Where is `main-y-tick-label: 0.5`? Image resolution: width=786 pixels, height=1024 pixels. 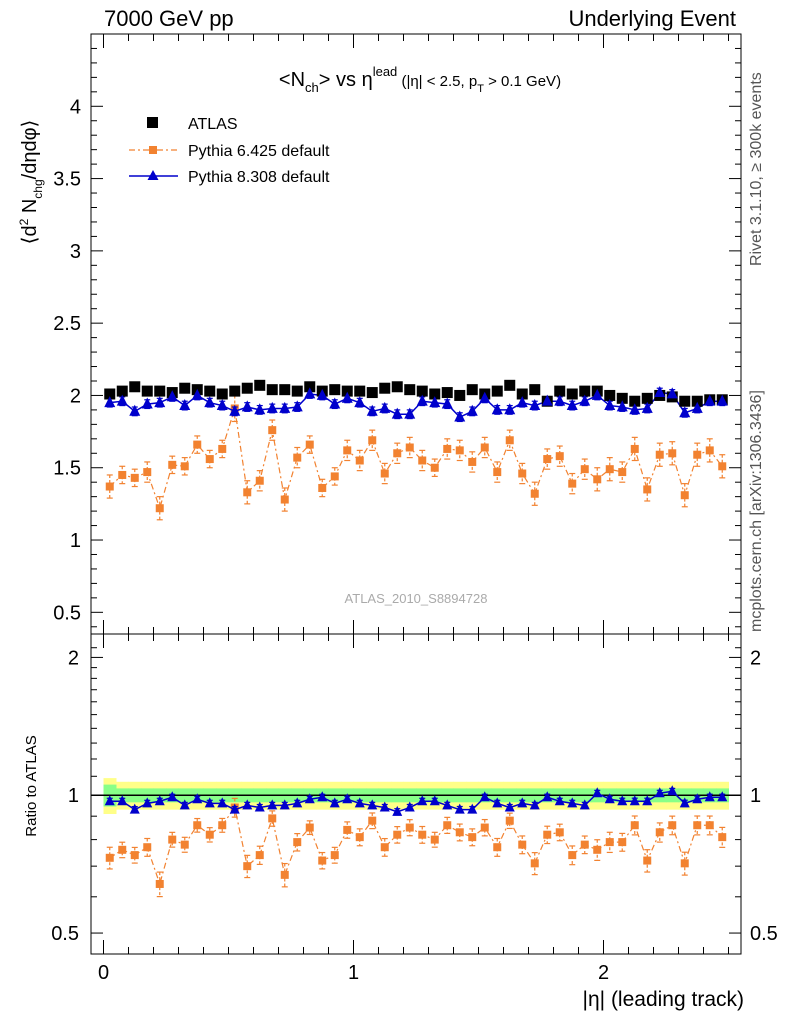 main-y-tick-label: 0.5 is located at coordinates (67, 613).